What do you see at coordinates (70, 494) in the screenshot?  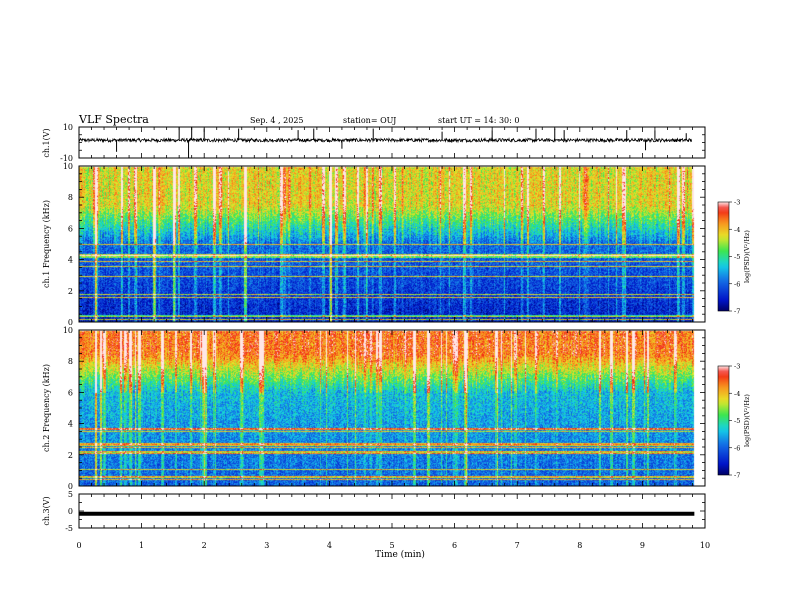 I see `ch3-ytick-top: 5` at bounding box center [70, 494].